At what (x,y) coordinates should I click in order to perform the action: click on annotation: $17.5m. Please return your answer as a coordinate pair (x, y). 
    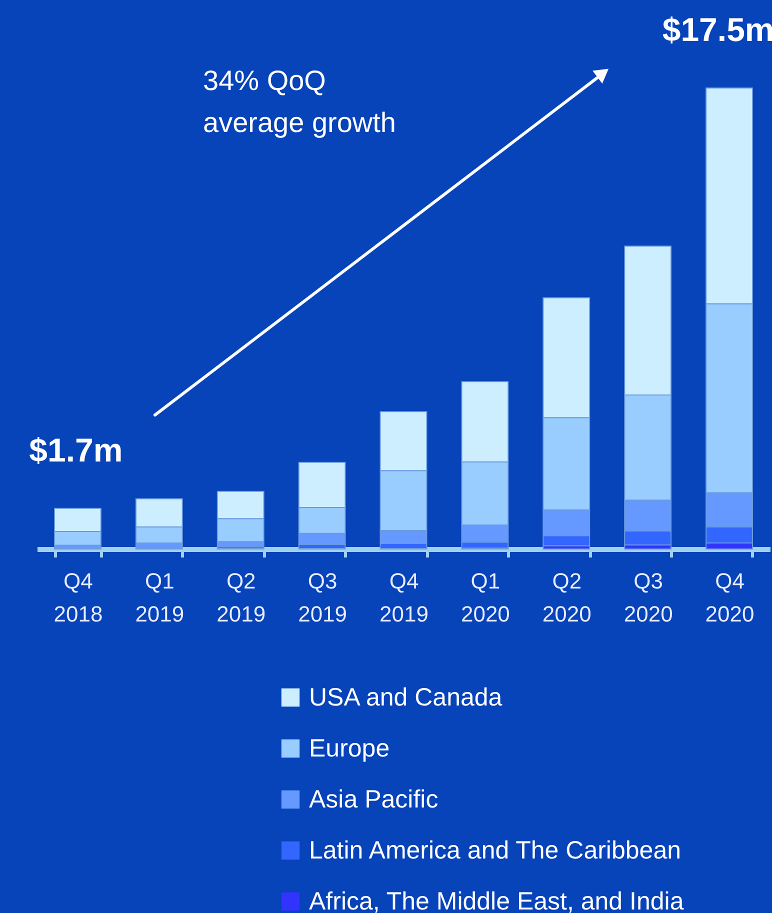
    Looking at the image, I should click on (717, 29).